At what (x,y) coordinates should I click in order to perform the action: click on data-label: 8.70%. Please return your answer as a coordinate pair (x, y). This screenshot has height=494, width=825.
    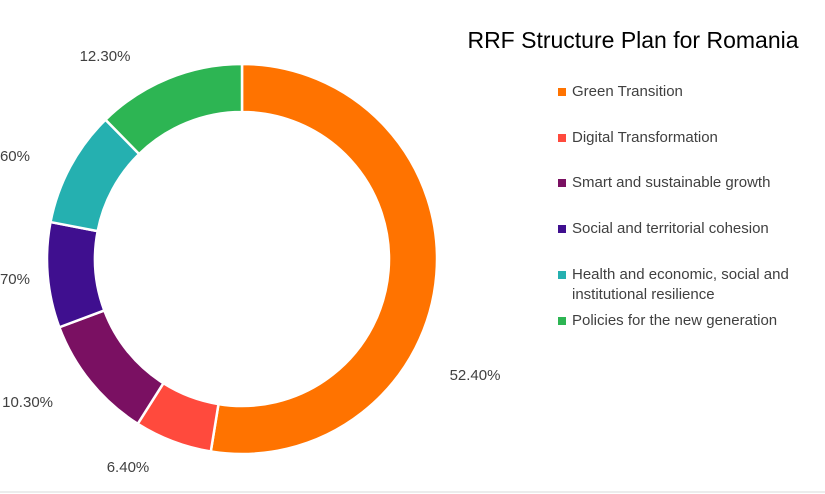
    Looking at the image, I should click on (15, 279).